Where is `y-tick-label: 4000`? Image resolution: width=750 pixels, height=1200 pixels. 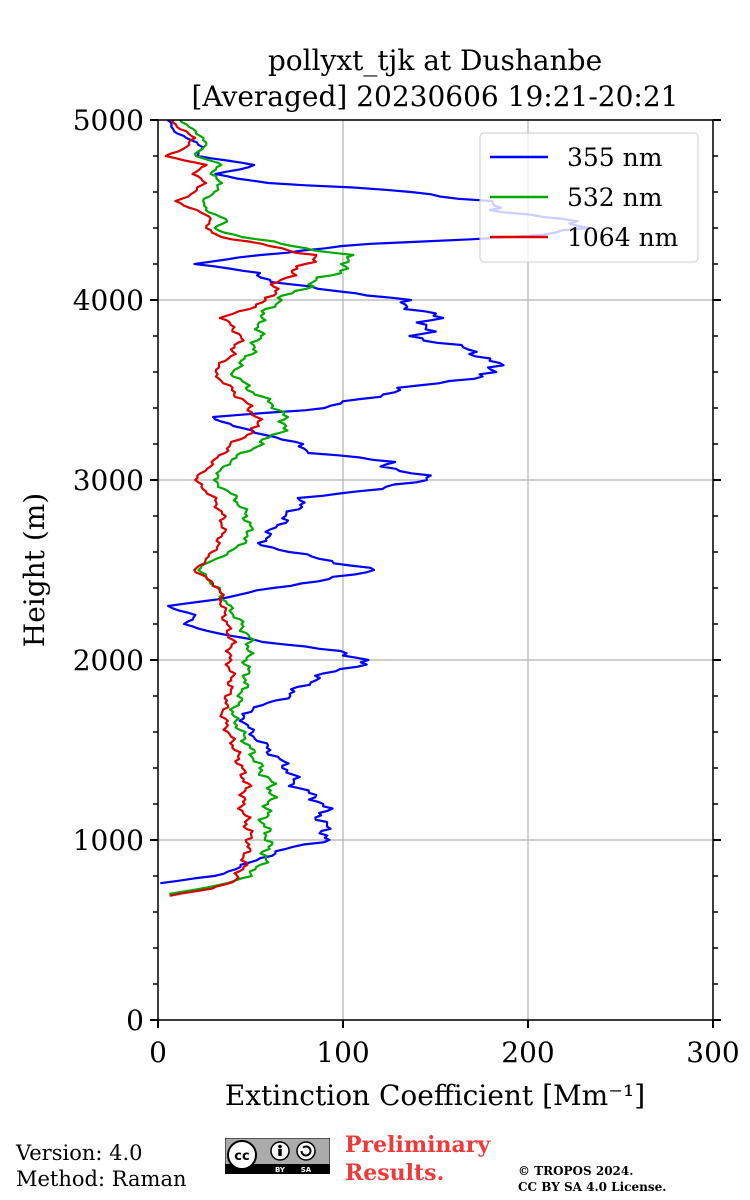
y-tick-label: 4000 is located at coordinates (108, 300).